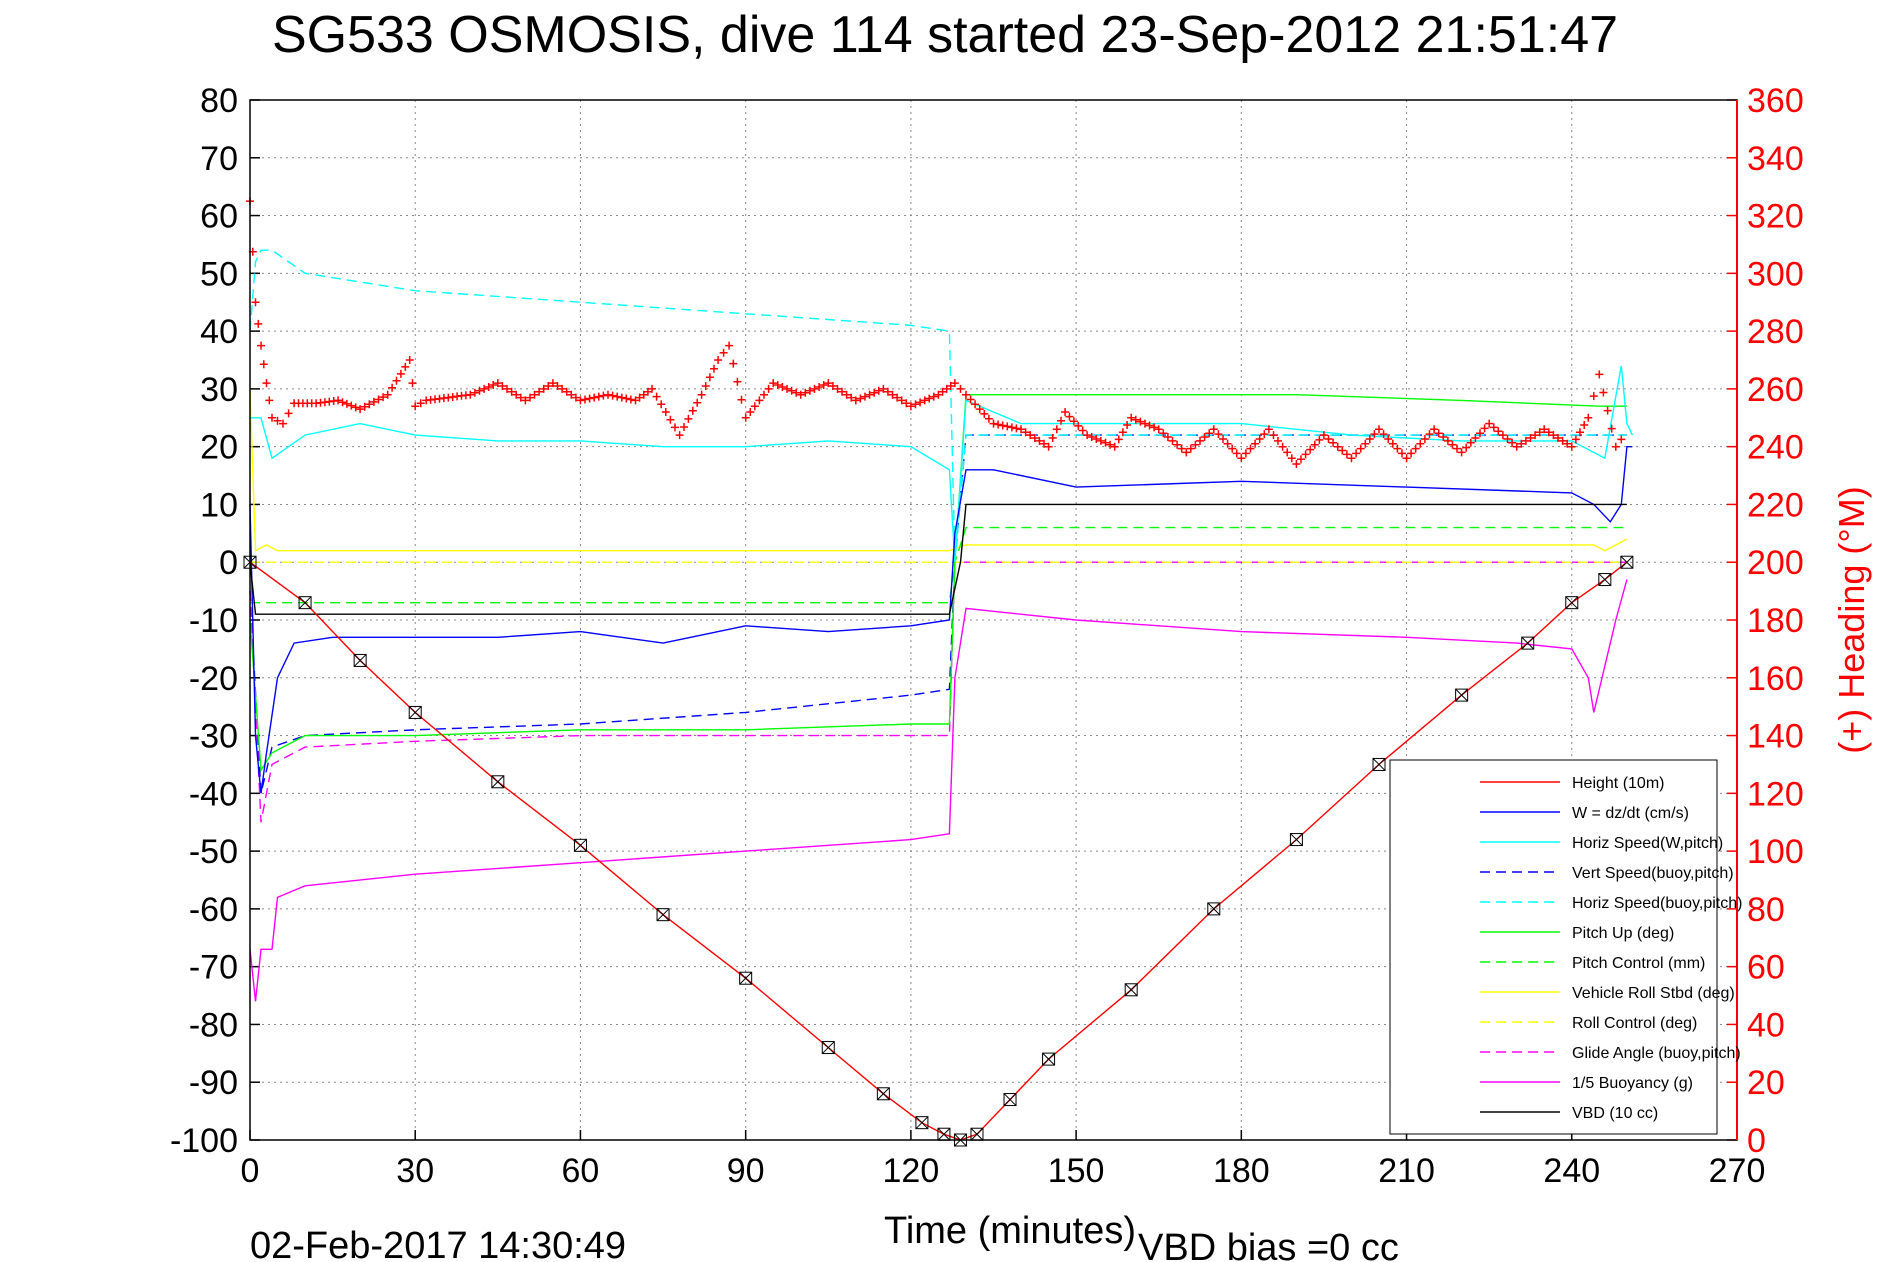 This screenshot has height=1262, width=1891. I want to click on y-right-tick-label: 300, so click(1775, 274).